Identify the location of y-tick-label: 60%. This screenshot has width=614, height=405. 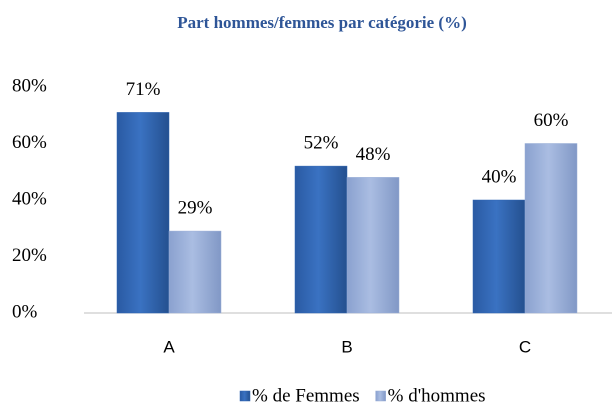
(29, 142).